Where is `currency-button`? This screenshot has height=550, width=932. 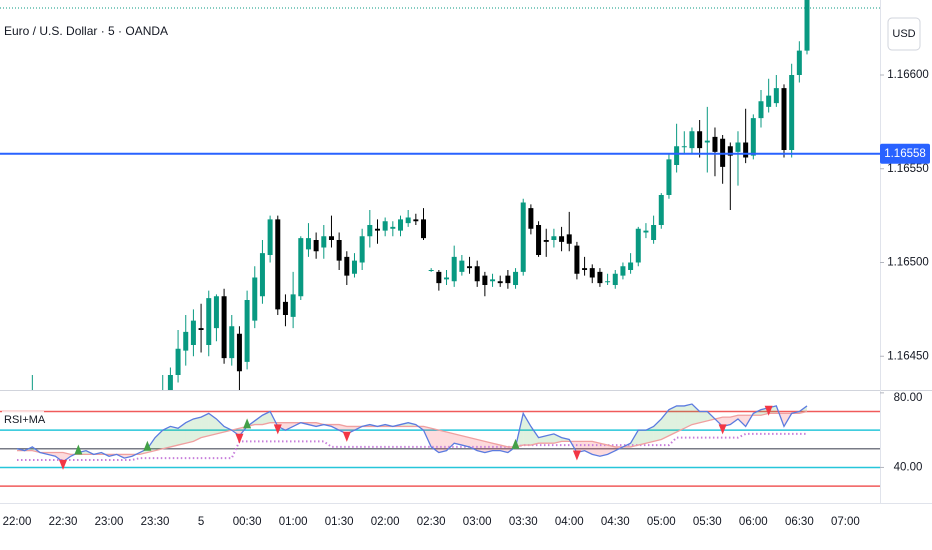
currency-button is located at coordinates (904, 34).